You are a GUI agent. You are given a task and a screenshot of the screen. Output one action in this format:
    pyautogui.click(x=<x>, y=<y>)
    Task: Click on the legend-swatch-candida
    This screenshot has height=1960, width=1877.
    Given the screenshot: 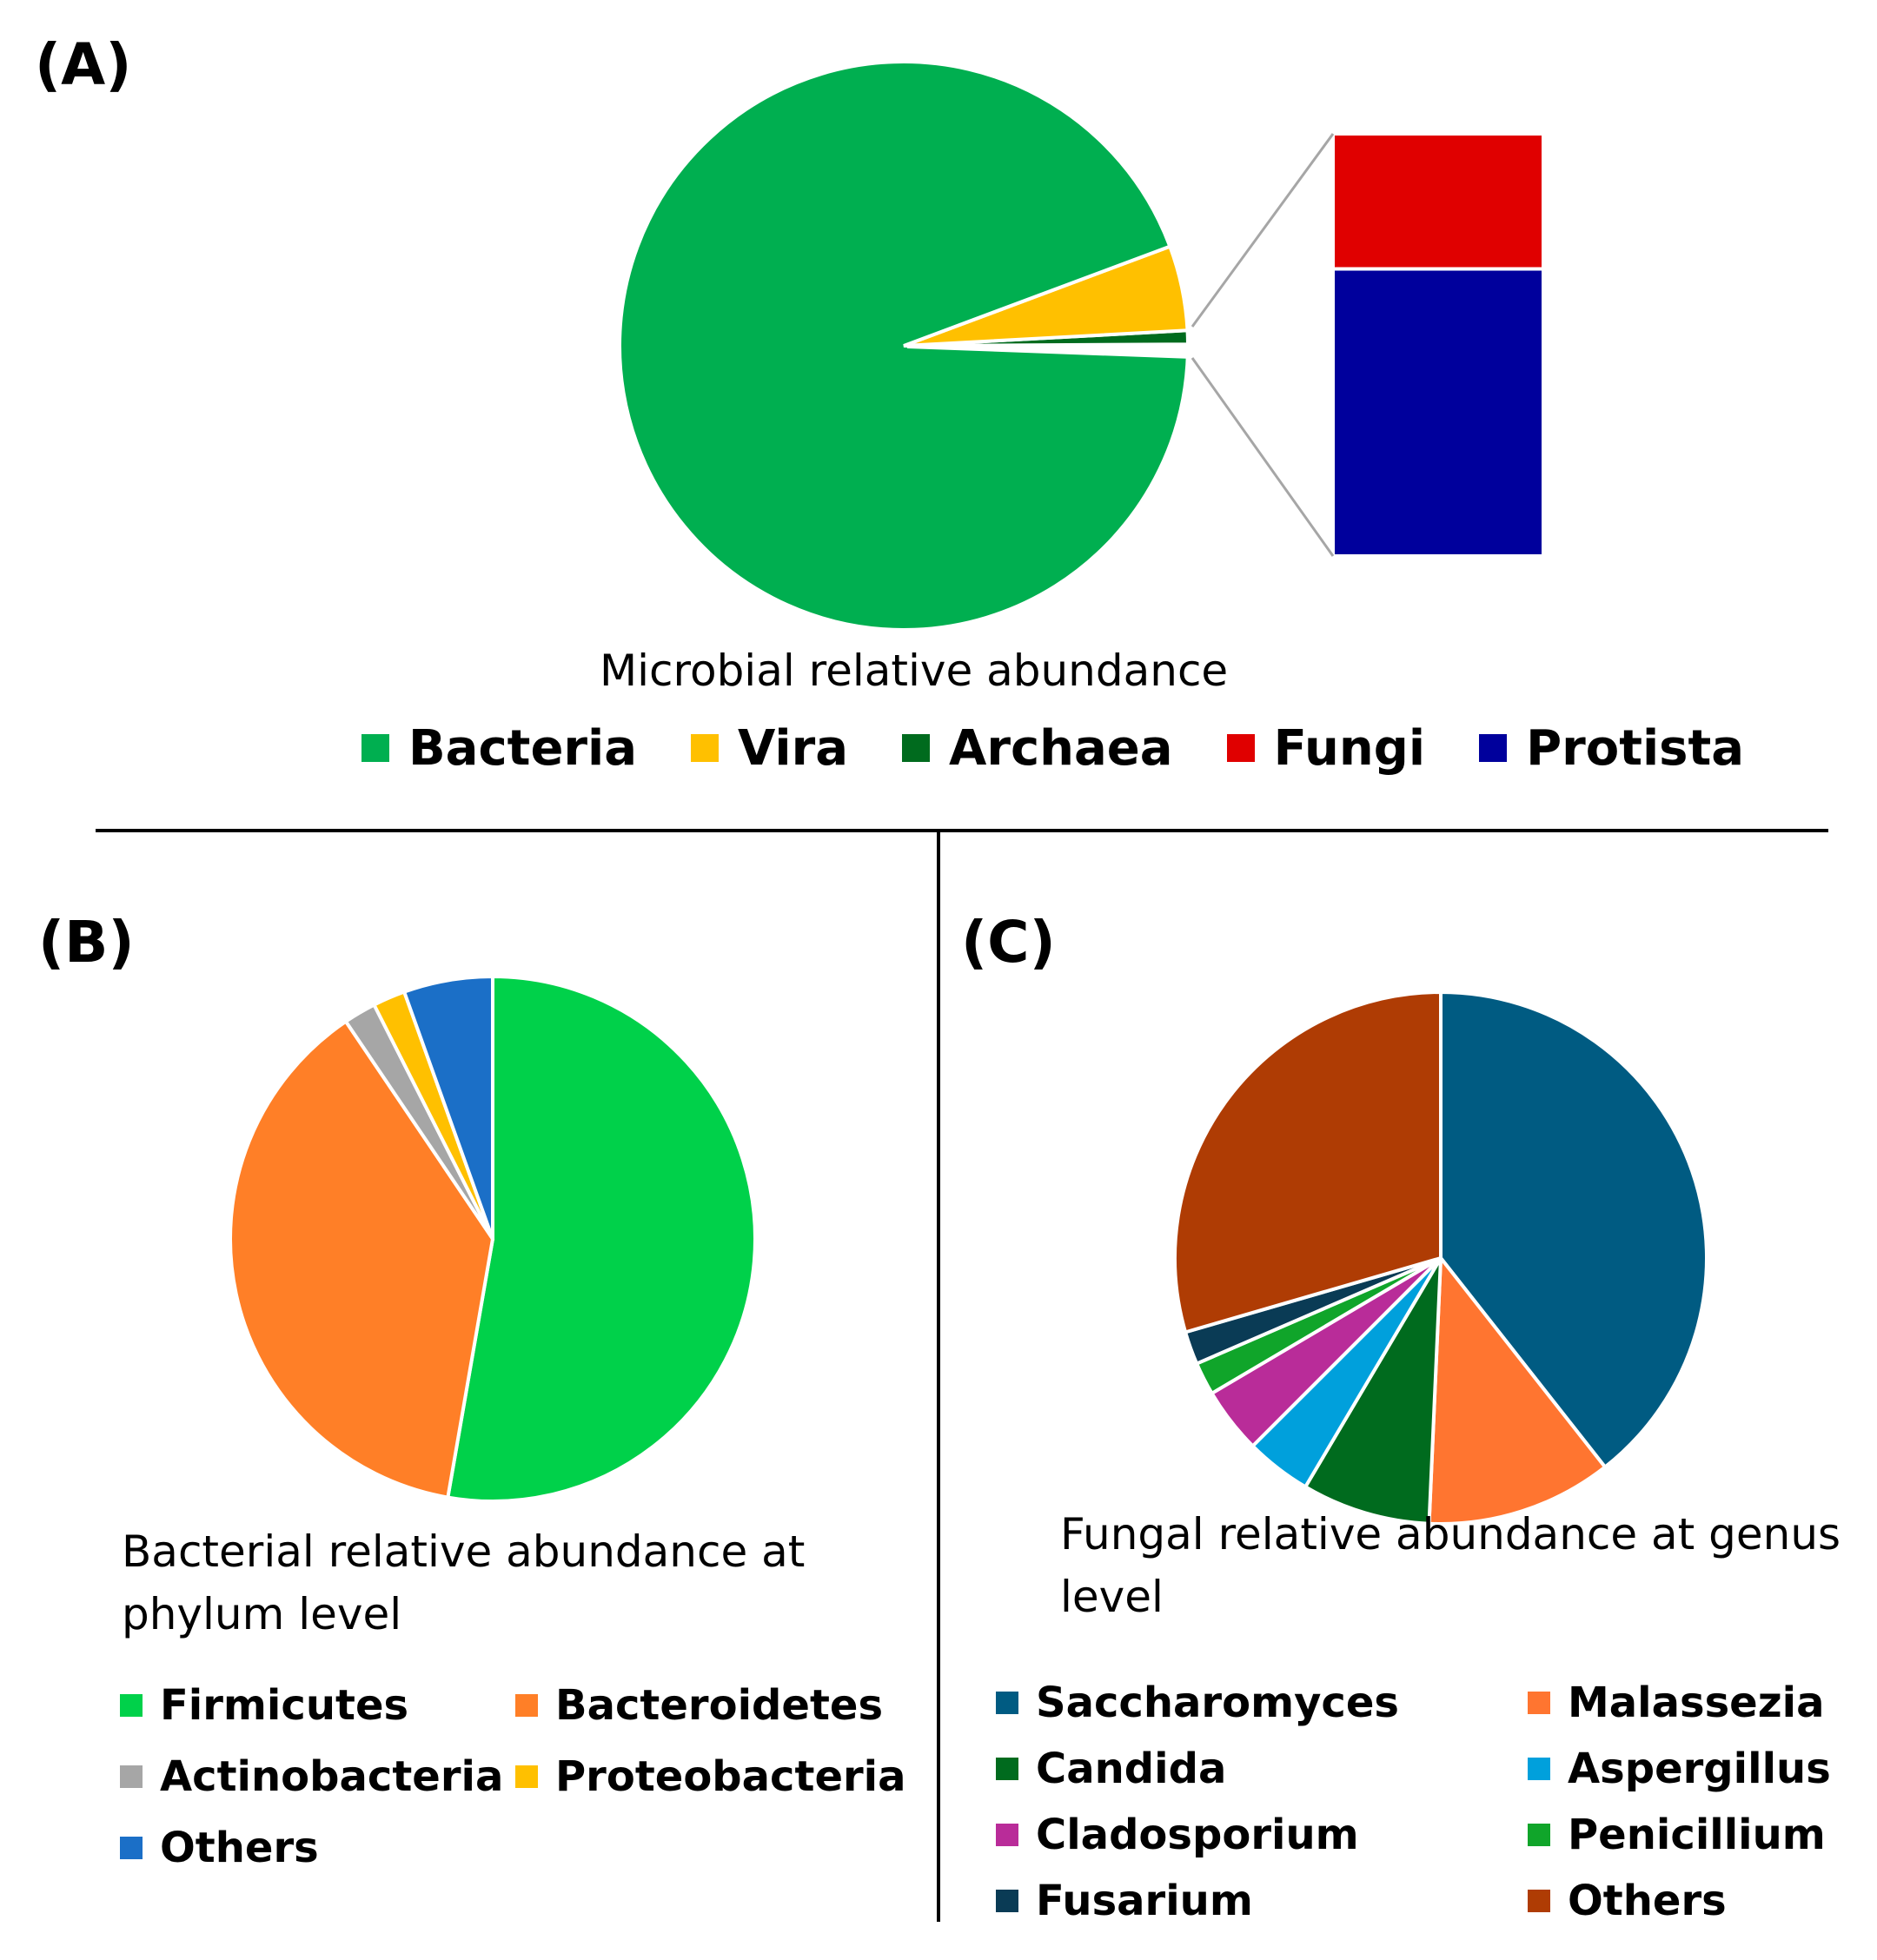 What is the action you would take?
    pyautogui.click(x=1007, y=1769)
    